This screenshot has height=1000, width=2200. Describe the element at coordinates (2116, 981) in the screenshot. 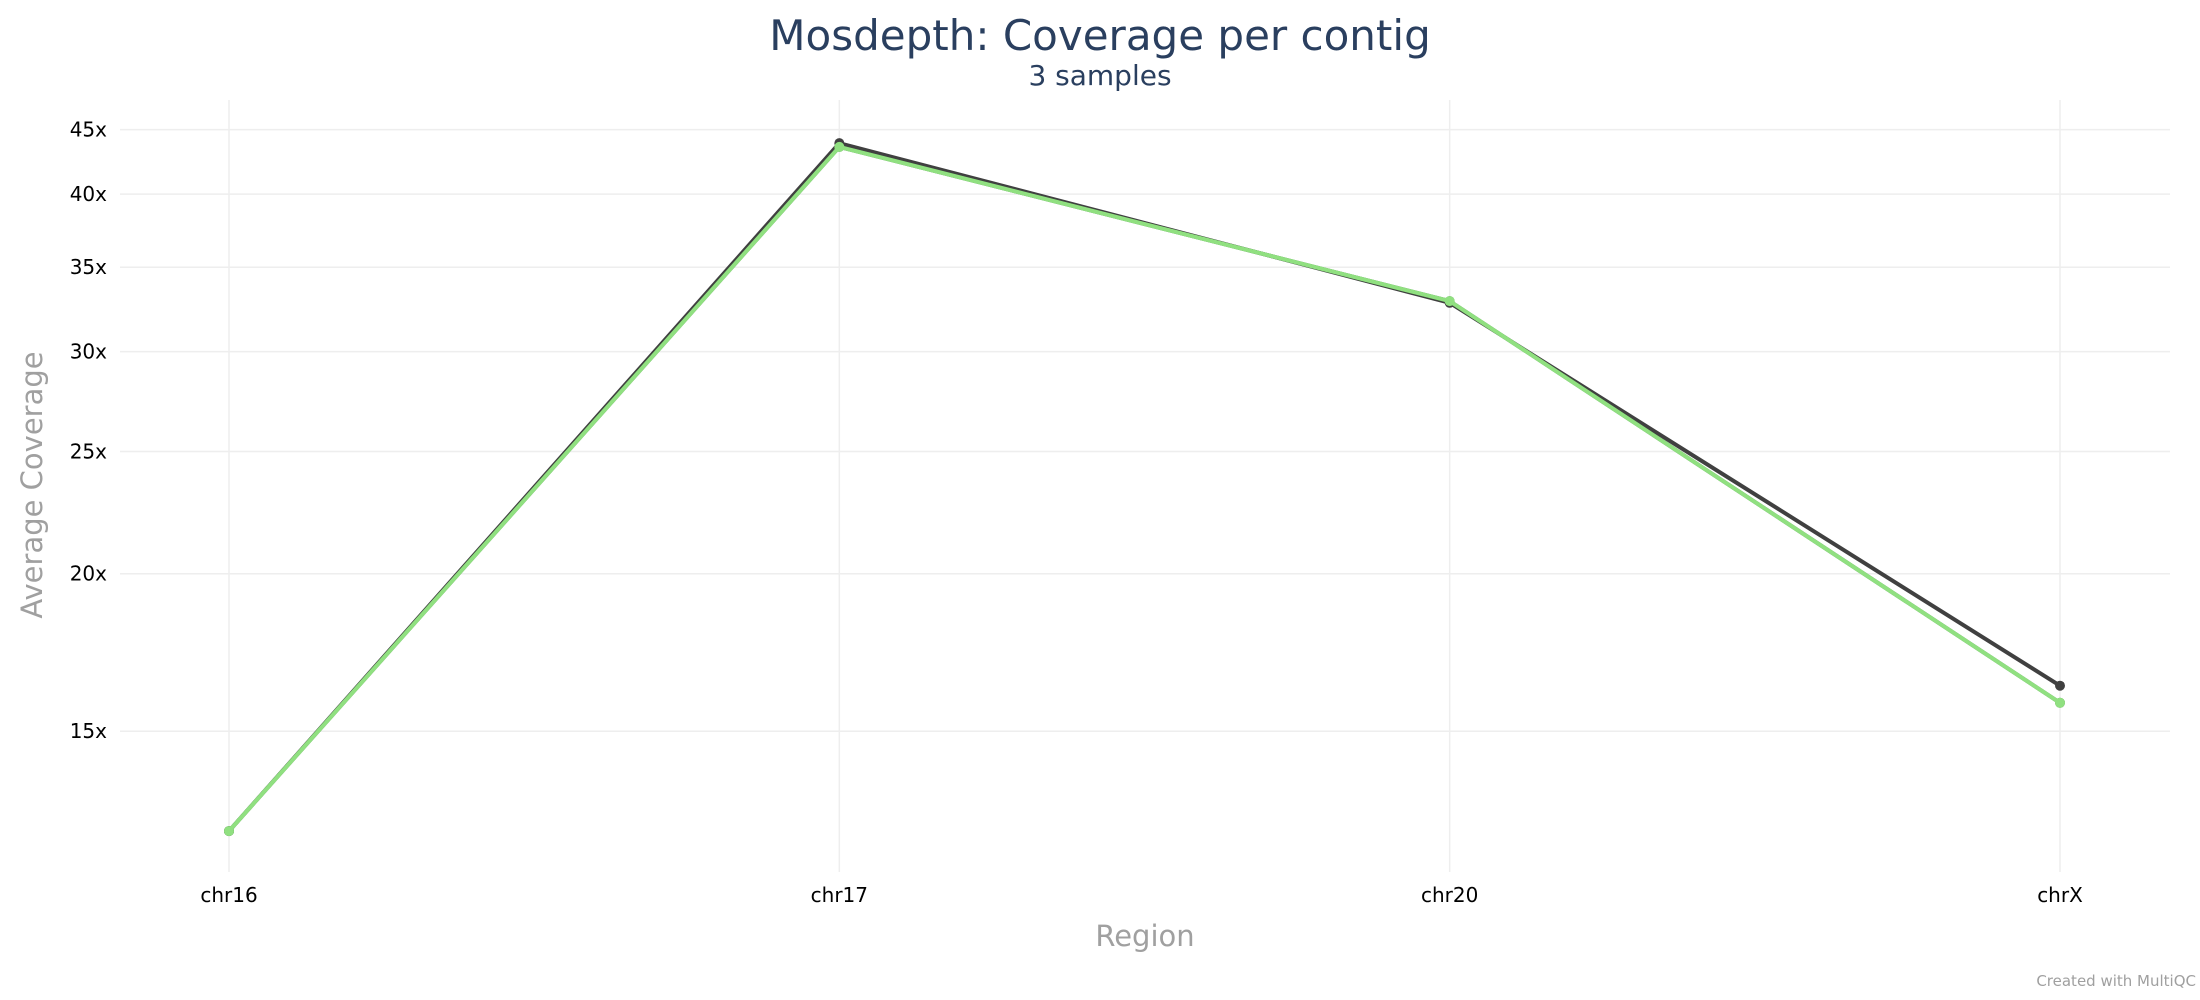

I see `multiqc-credit: Created with MultiQC` at that location.